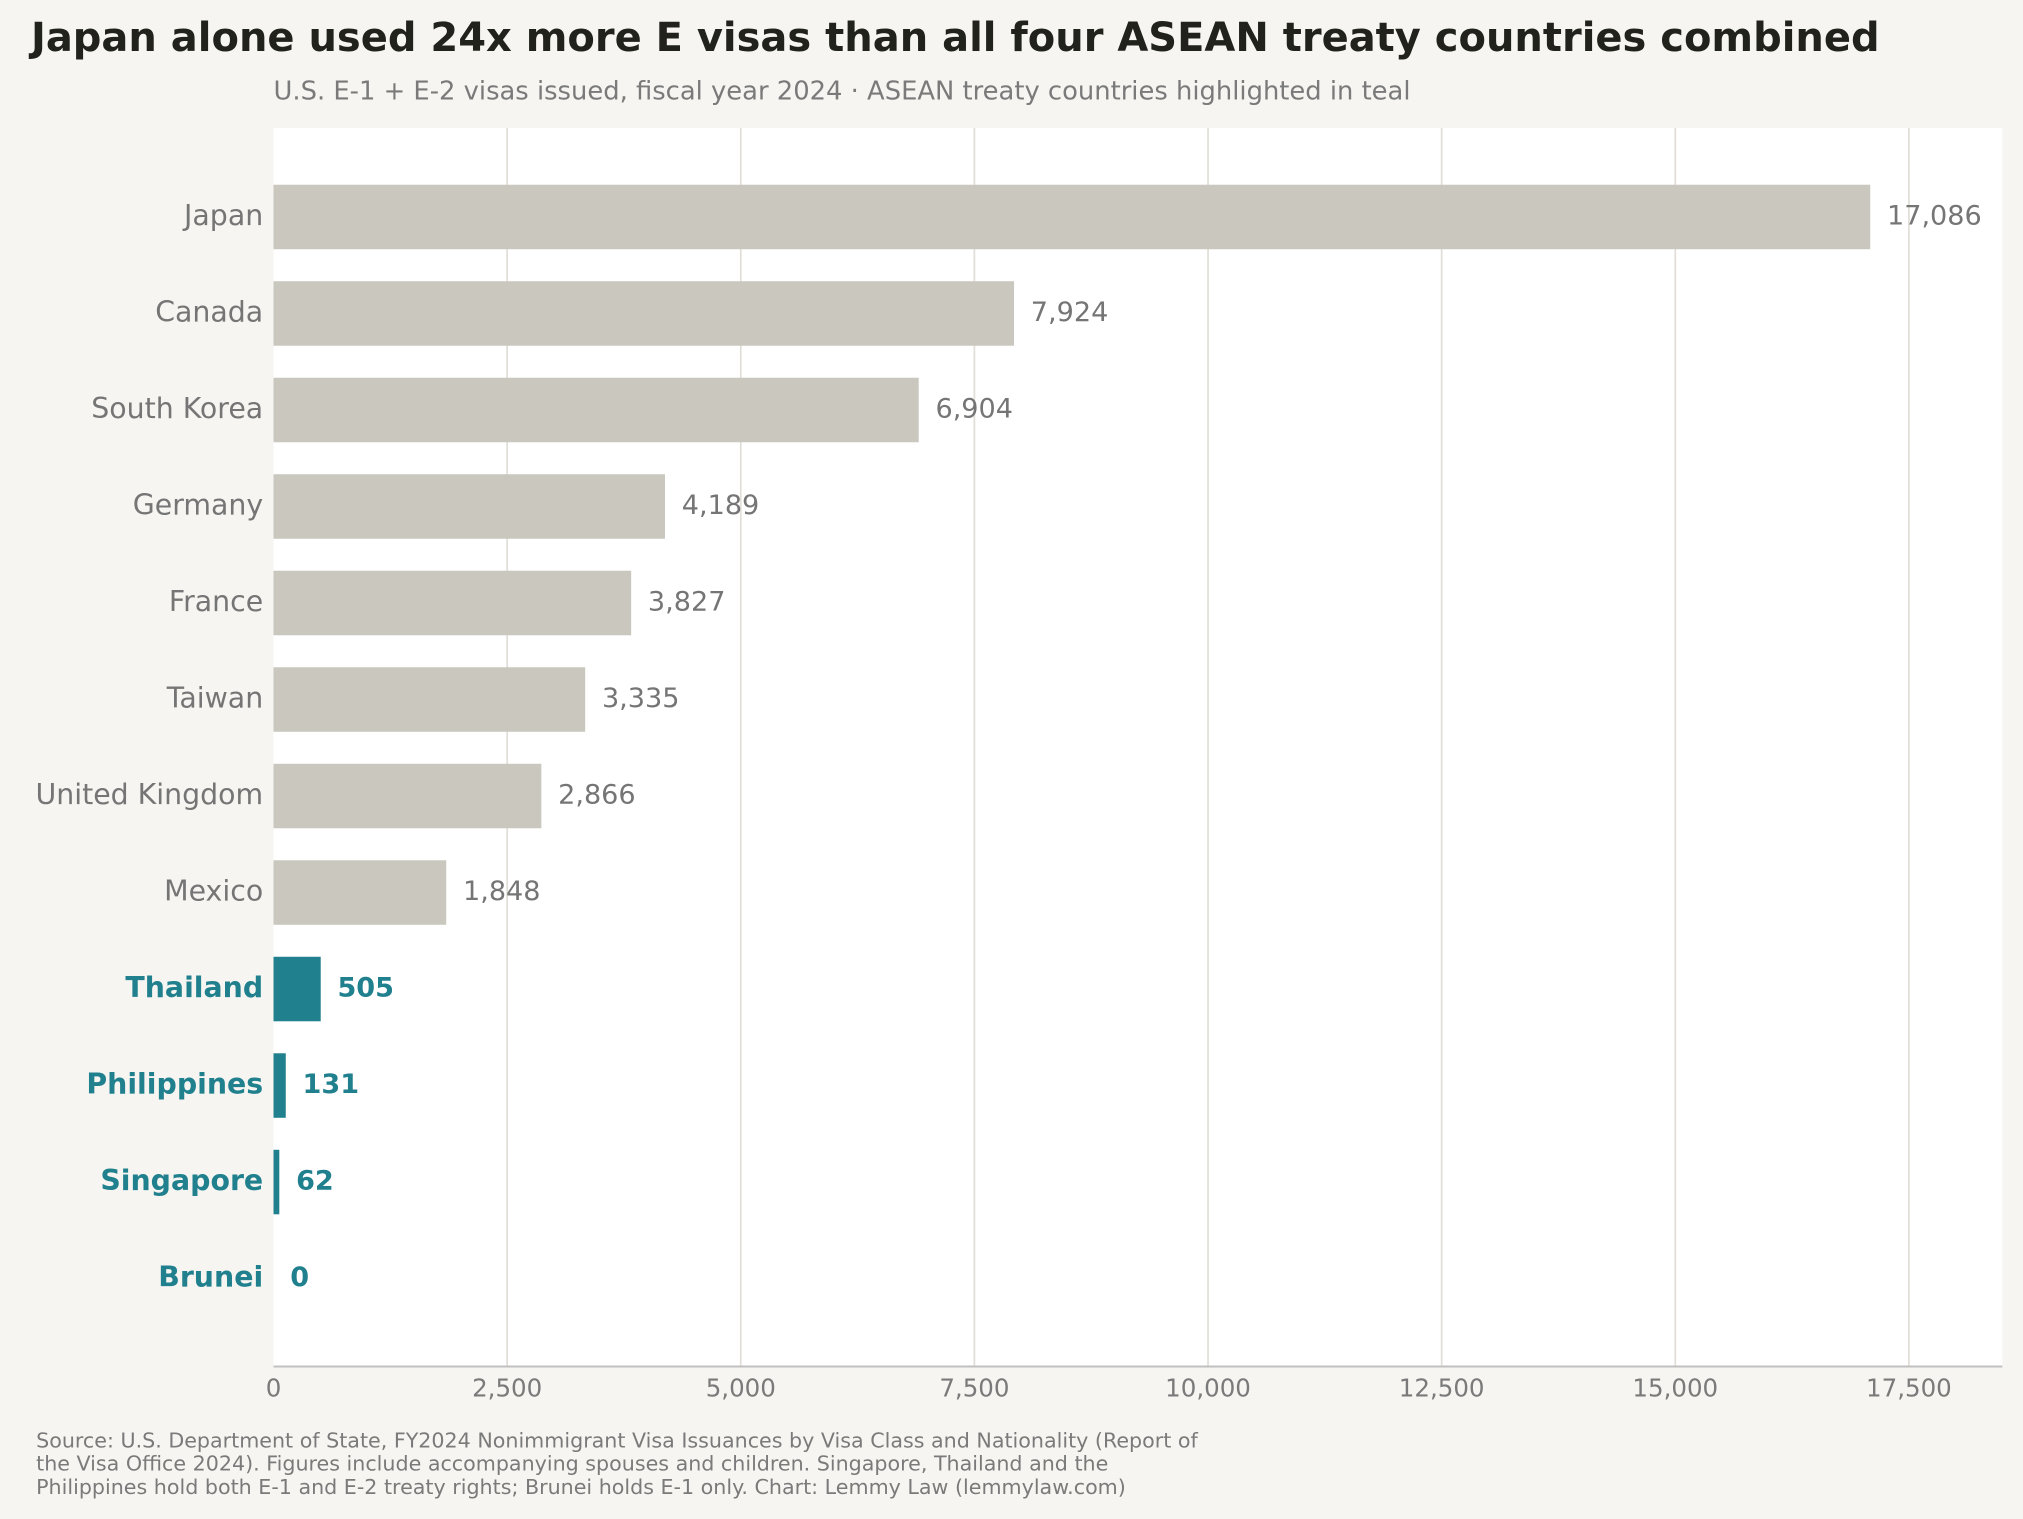  I want to click on y-tick-label: Canada, so click(209, 311).